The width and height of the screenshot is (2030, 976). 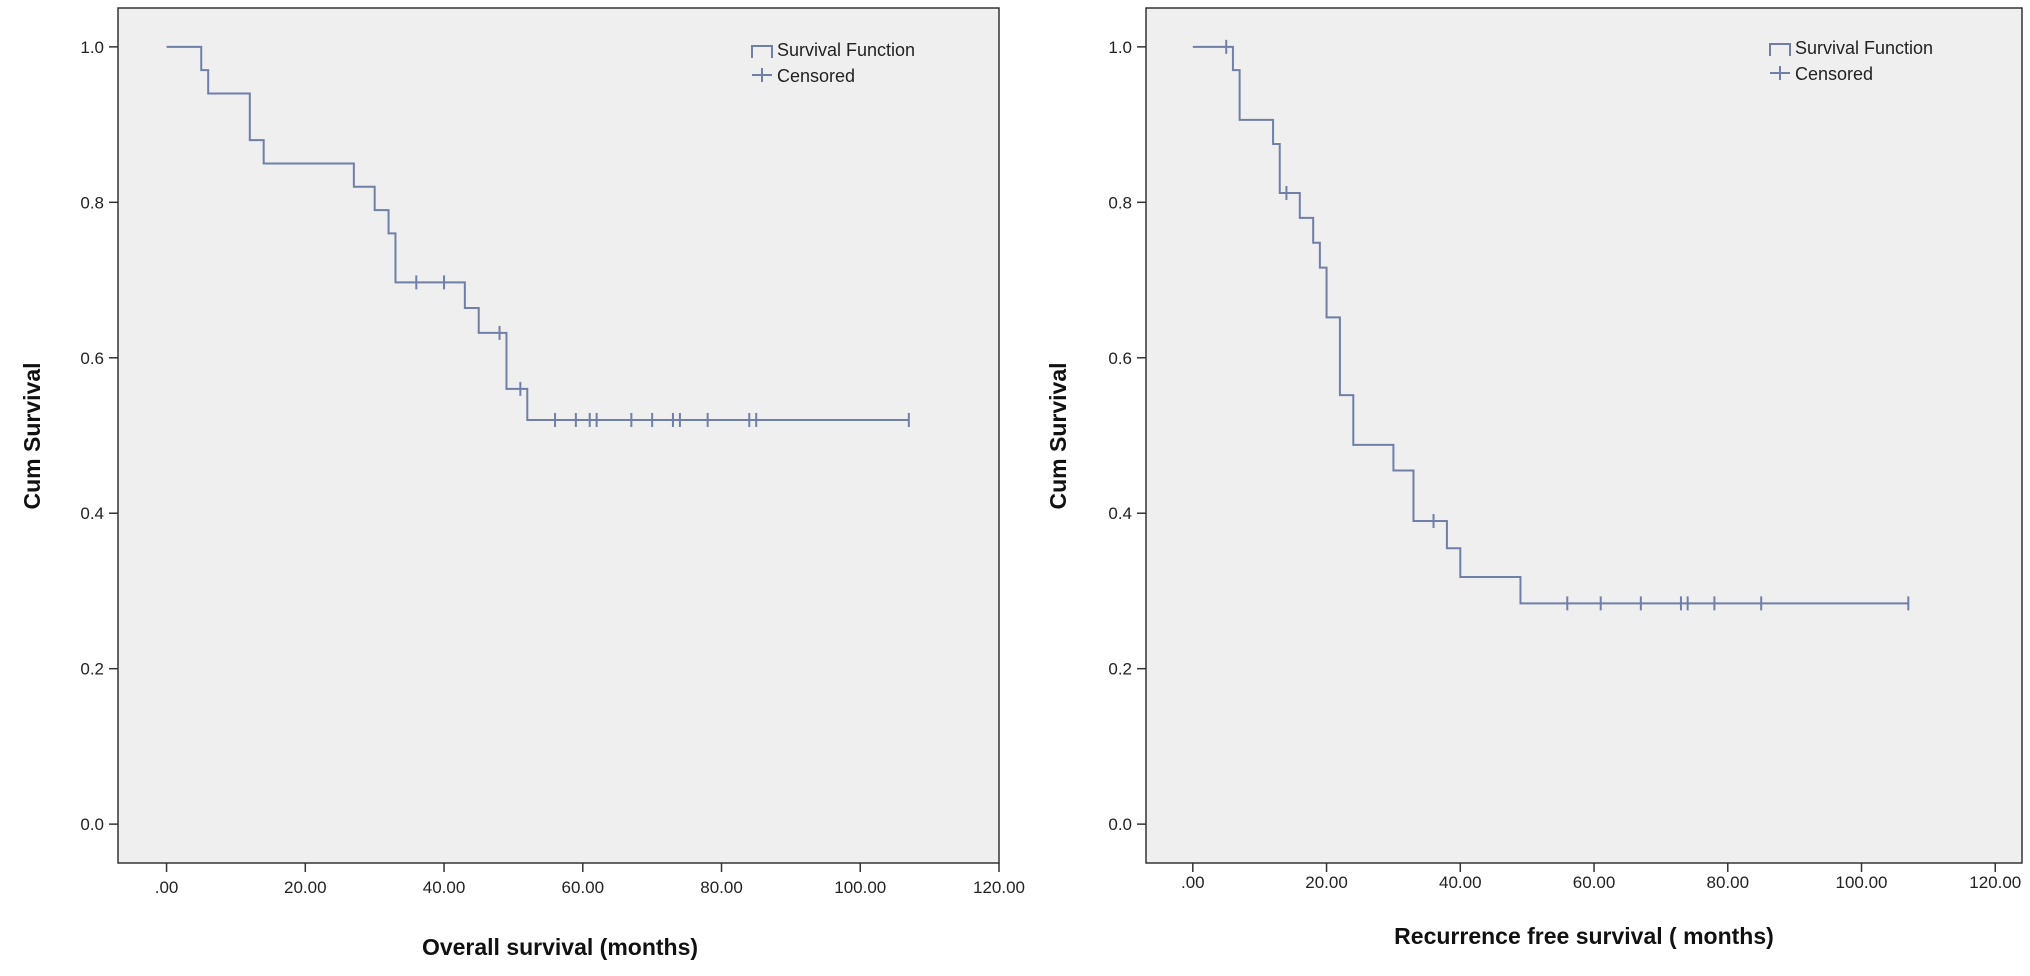 I want to click on survival-function-line, so click(x=537, y=233).